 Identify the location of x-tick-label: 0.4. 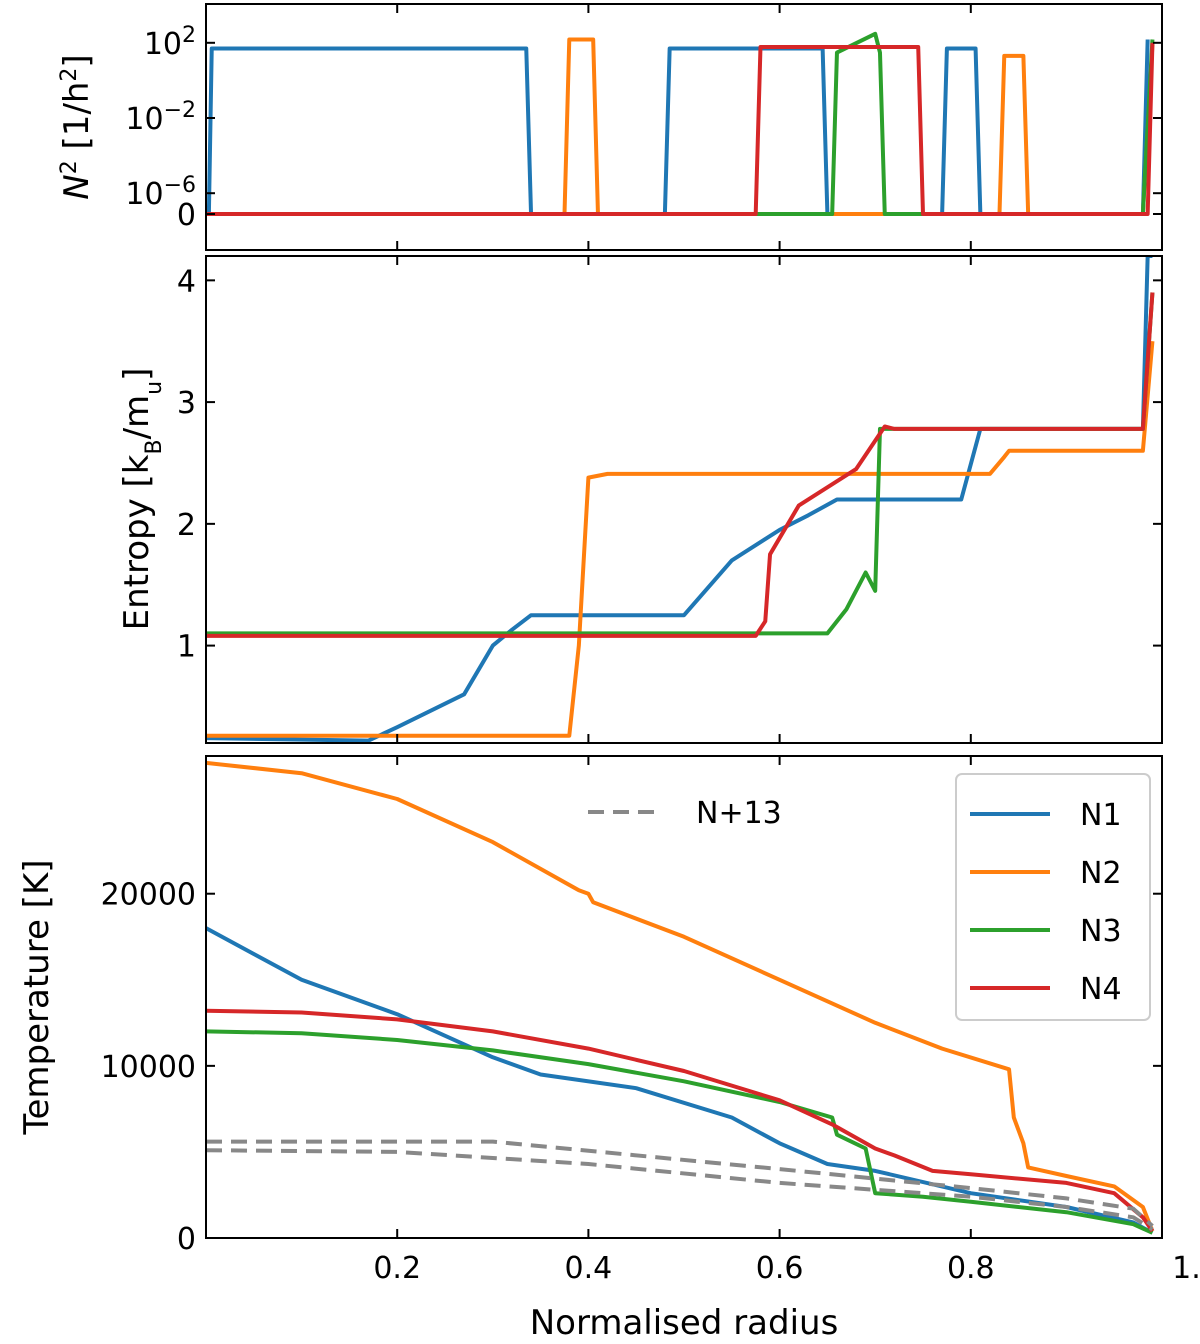
(589, 1268).